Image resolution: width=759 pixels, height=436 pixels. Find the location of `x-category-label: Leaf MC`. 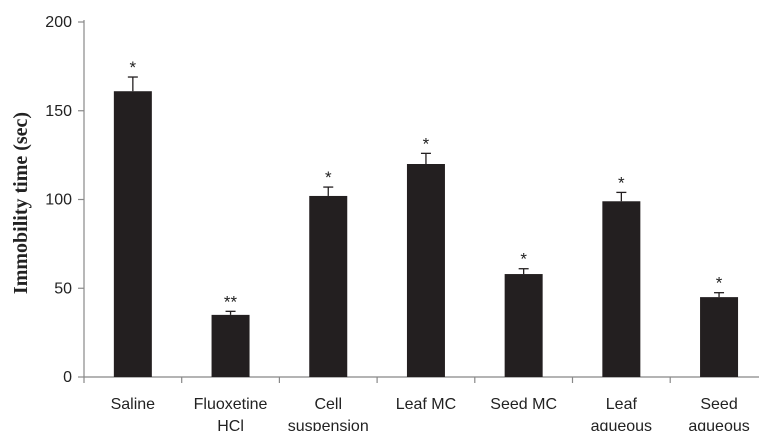

x-category-label: Leaf MC is located at coordinates (426, 404).